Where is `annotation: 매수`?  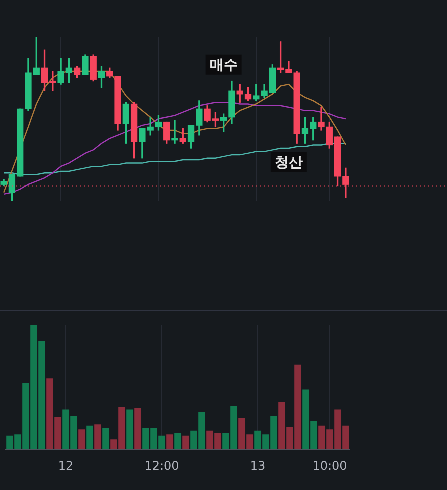 annotation: 매수 is located at coordinates (224, 66).